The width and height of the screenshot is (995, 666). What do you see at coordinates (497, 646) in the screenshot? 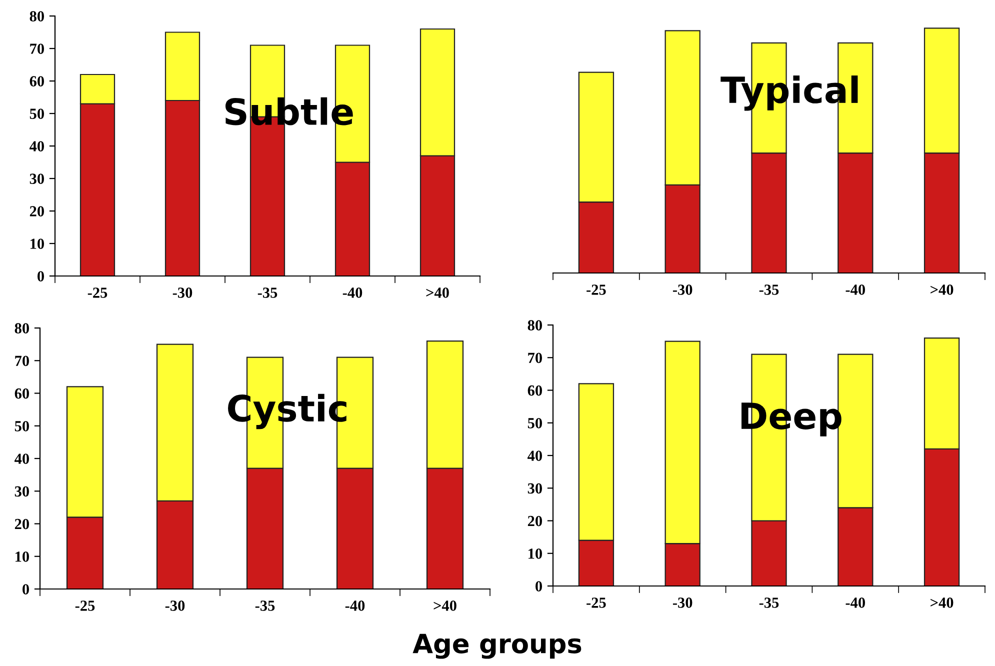
I see `text: Age groups` at bounding box center [497, 646].